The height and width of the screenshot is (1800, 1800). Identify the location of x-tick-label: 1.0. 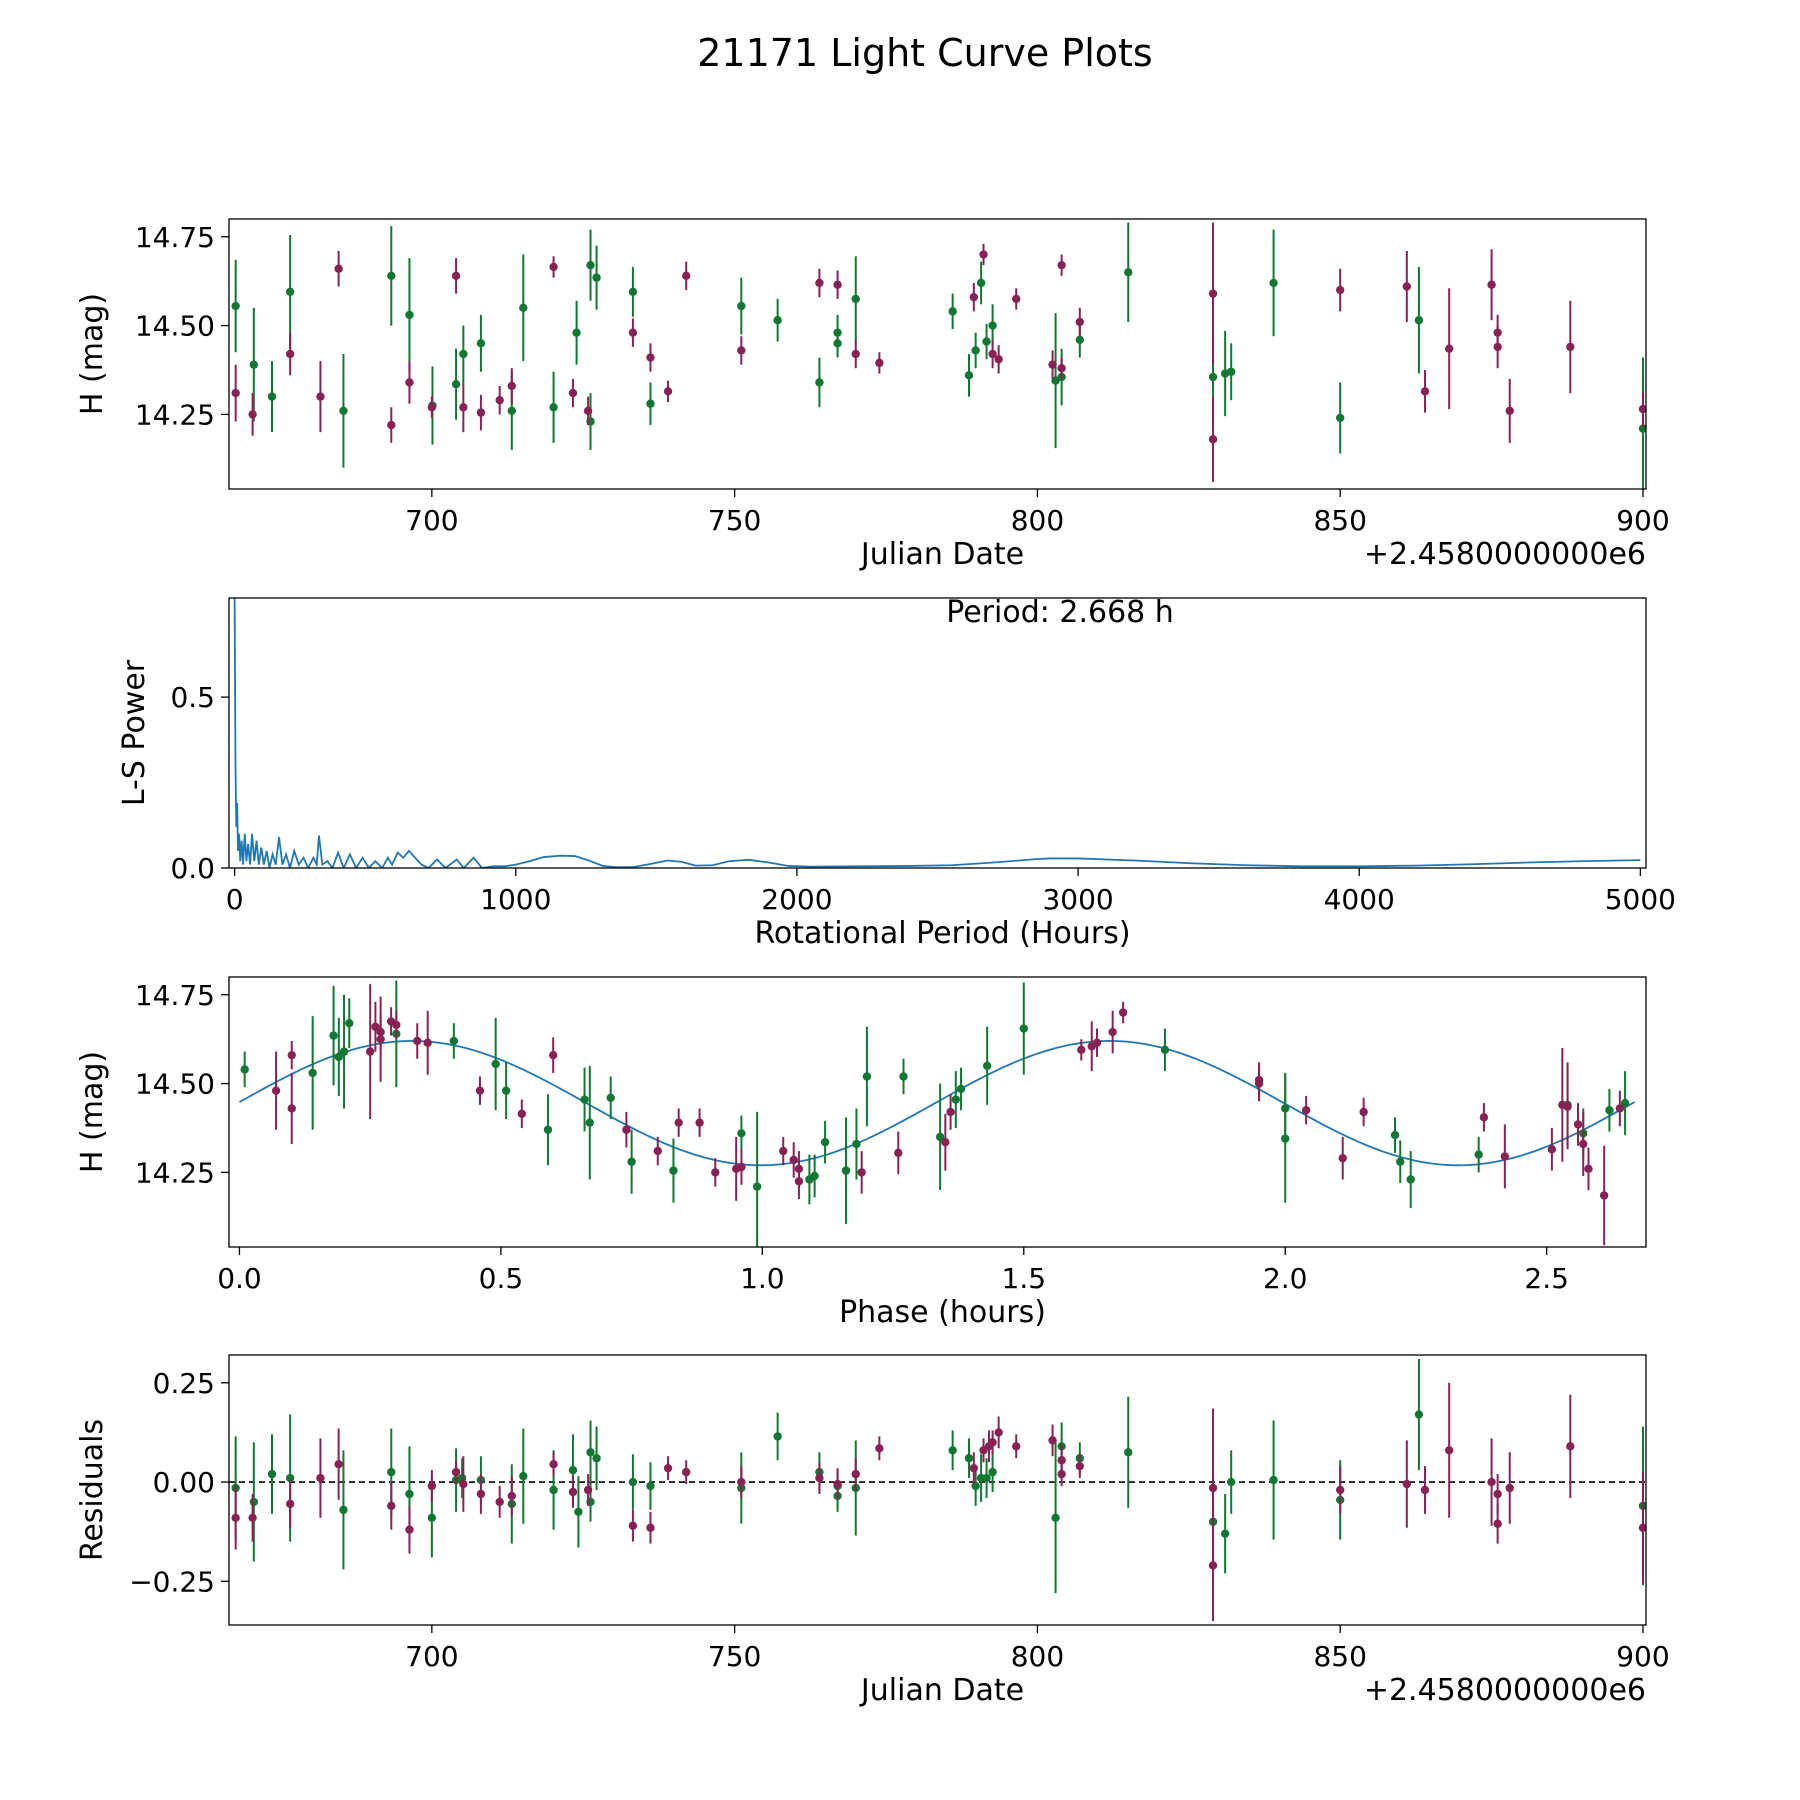
(762, 1278).